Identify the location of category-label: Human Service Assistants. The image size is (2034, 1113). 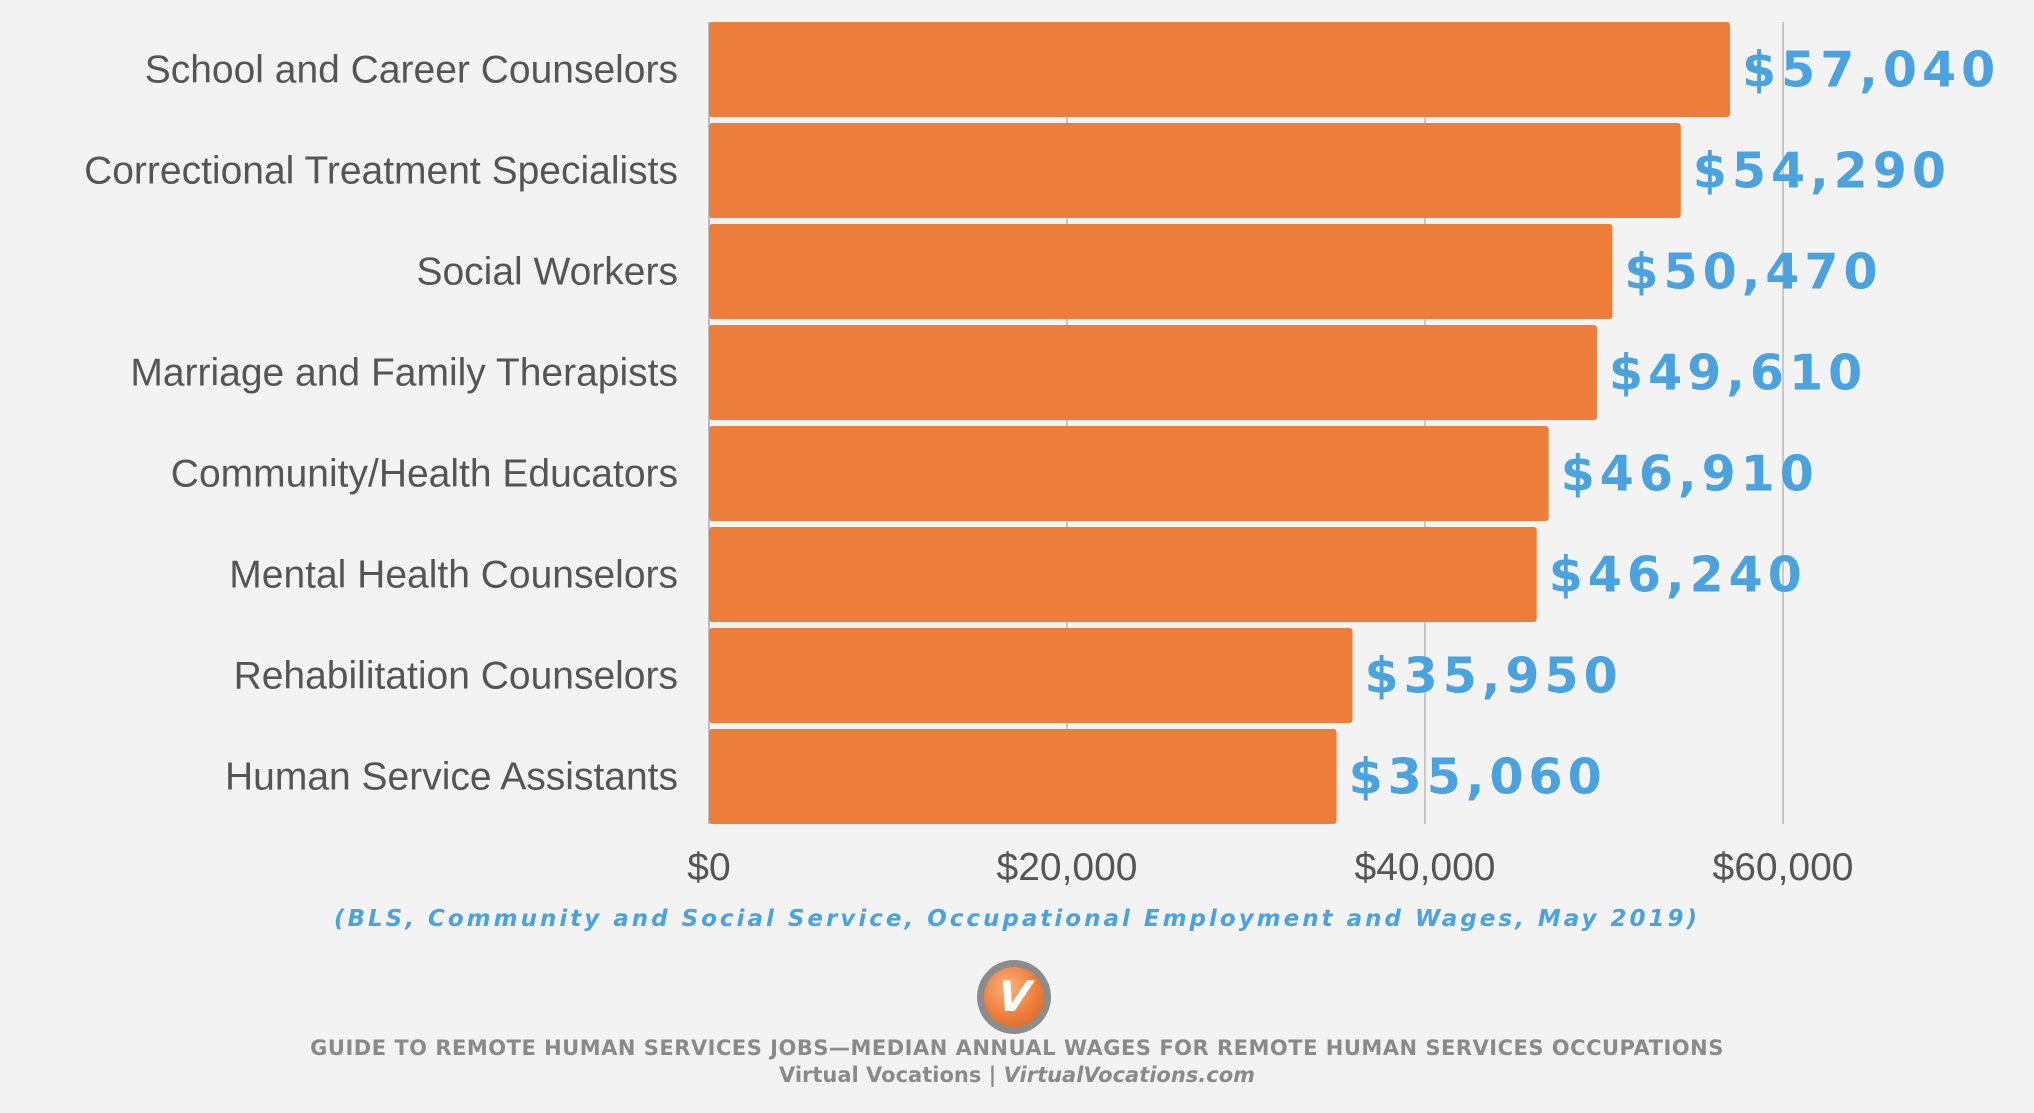
(451, 777).